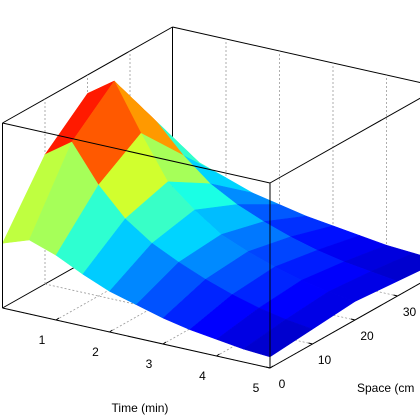 The height and width of the screenshot is (420, 420). I want to click on x-tick-label: 2, so click(95, 352).